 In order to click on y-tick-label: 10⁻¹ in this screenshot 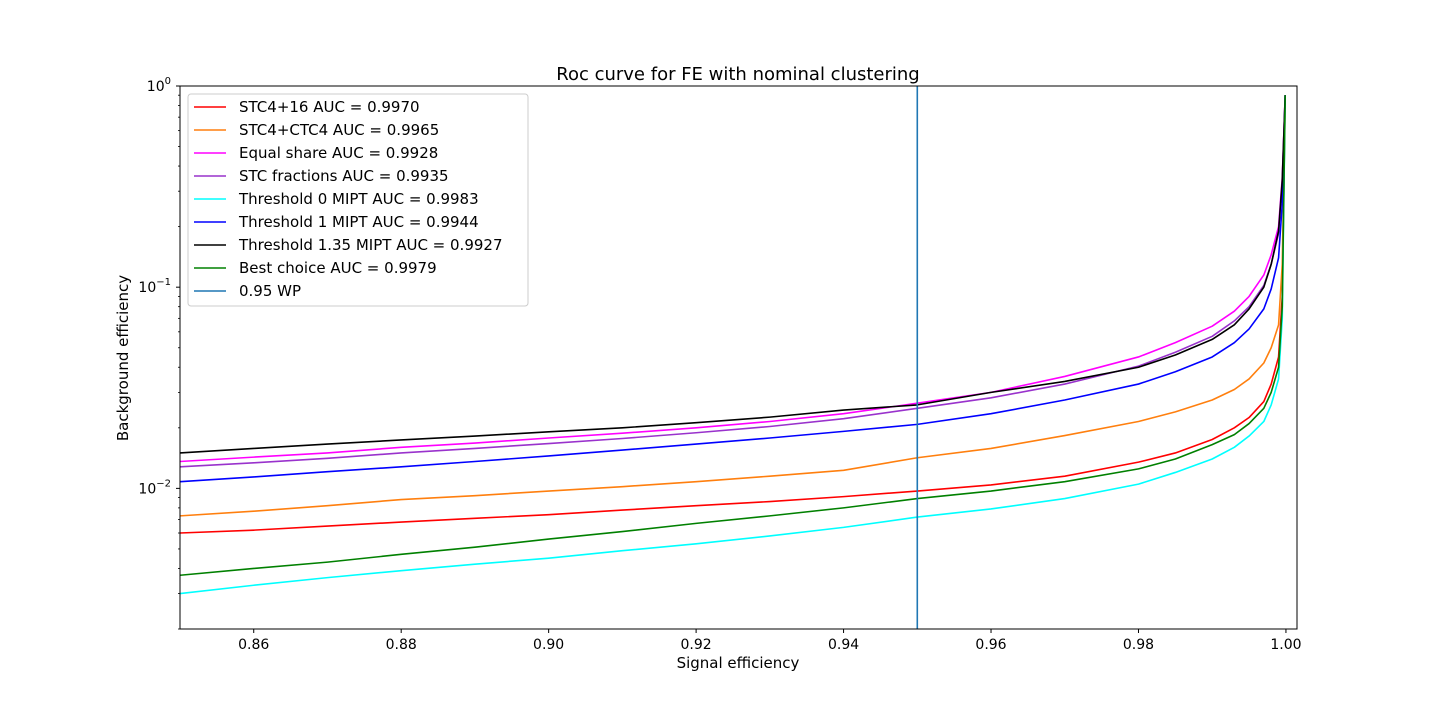, I will do `click(154, 286)`.